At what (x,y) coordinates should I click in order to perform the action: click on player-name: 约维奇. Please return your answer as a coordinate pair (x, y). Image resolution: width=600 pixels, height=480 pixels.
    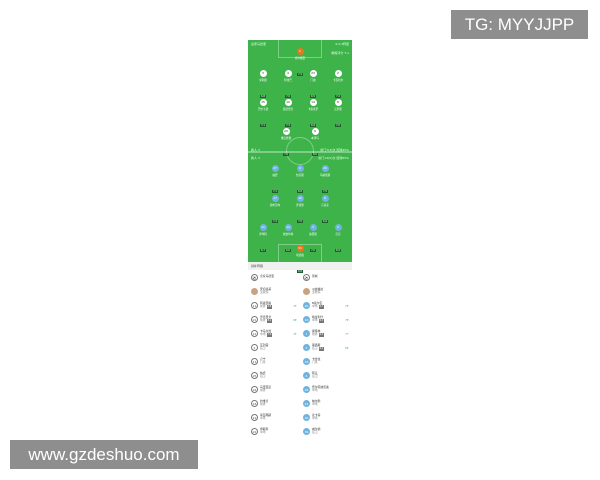
    Looking at the image, I should click on (264, 400).